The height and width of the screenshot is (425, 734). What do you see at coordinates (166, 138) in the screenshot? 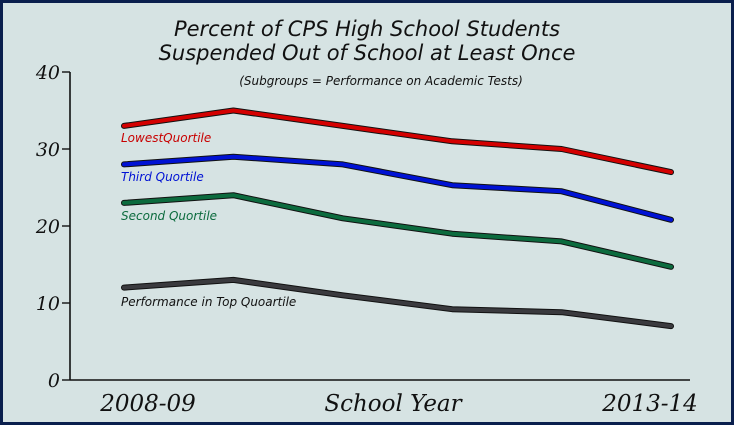
I see `series-label-lowest: LowestQuortile` at bounding box center [166, 138].